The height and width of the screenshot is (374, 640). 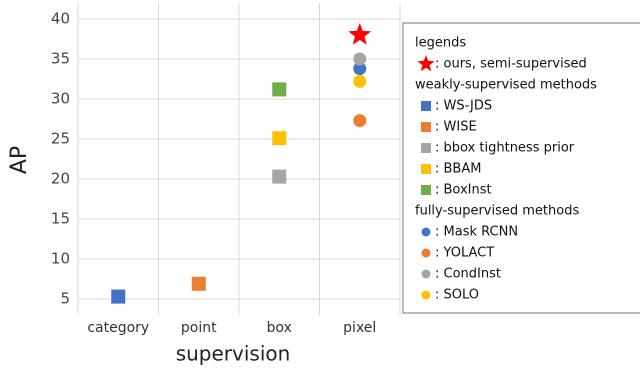 I want to click on y-tick-label: 10, so click(x=60, y=259).